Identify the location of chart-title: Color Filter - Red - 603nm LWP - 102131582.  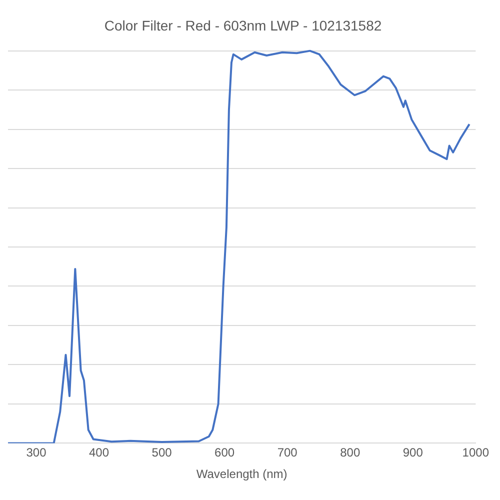
(243, 25).